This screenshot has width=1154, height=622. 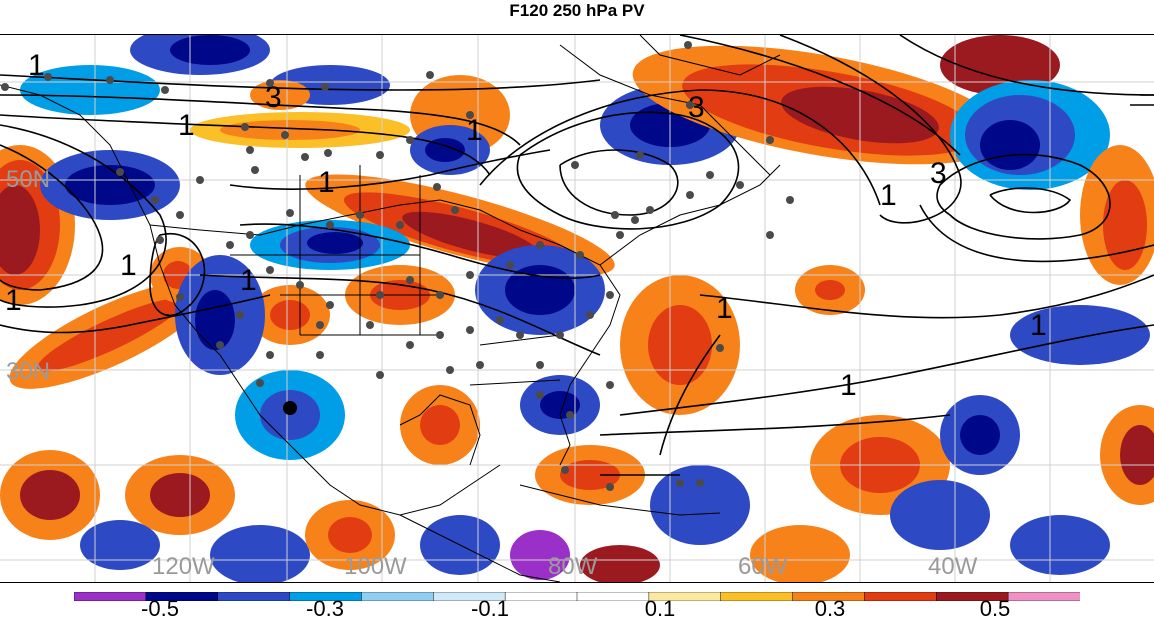 I want to click on colorbar-tick-label: 0.1, so click(x=660, y=608).